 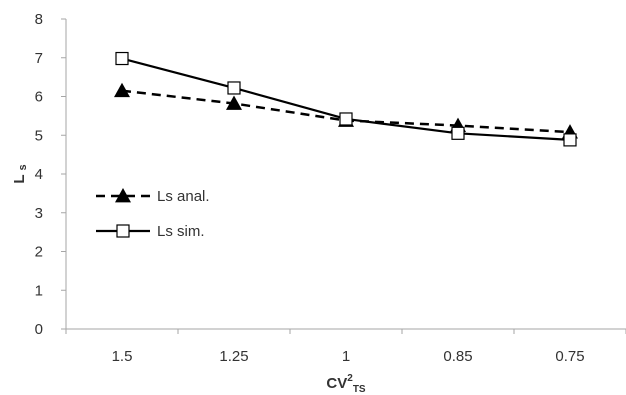 I want to click on y-axis-title-sub: s, so click(x=23, y=167).